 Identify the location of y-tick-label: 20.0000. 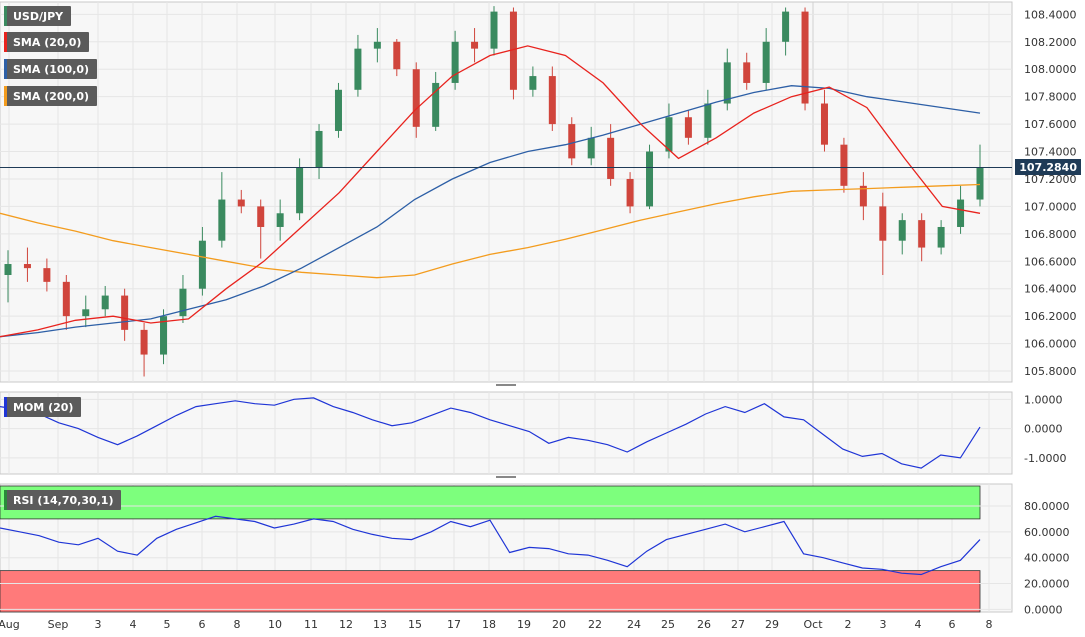
(1047, 584).